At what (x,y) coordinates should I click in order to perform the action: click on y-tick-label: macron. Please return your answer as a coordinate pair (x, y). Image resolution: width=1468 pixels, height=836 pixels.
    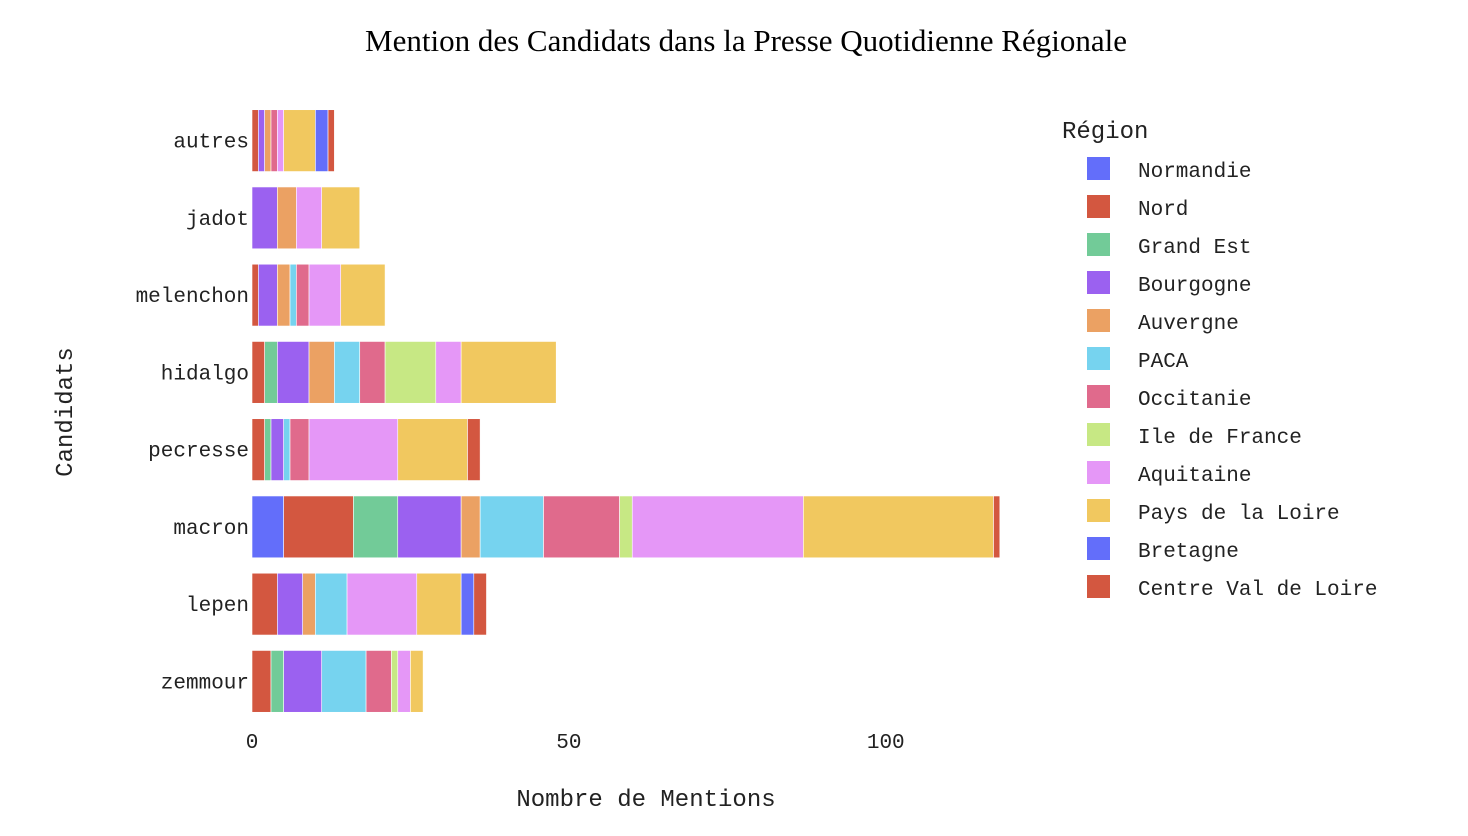
    Looking at the image, I should click on (211, 529).